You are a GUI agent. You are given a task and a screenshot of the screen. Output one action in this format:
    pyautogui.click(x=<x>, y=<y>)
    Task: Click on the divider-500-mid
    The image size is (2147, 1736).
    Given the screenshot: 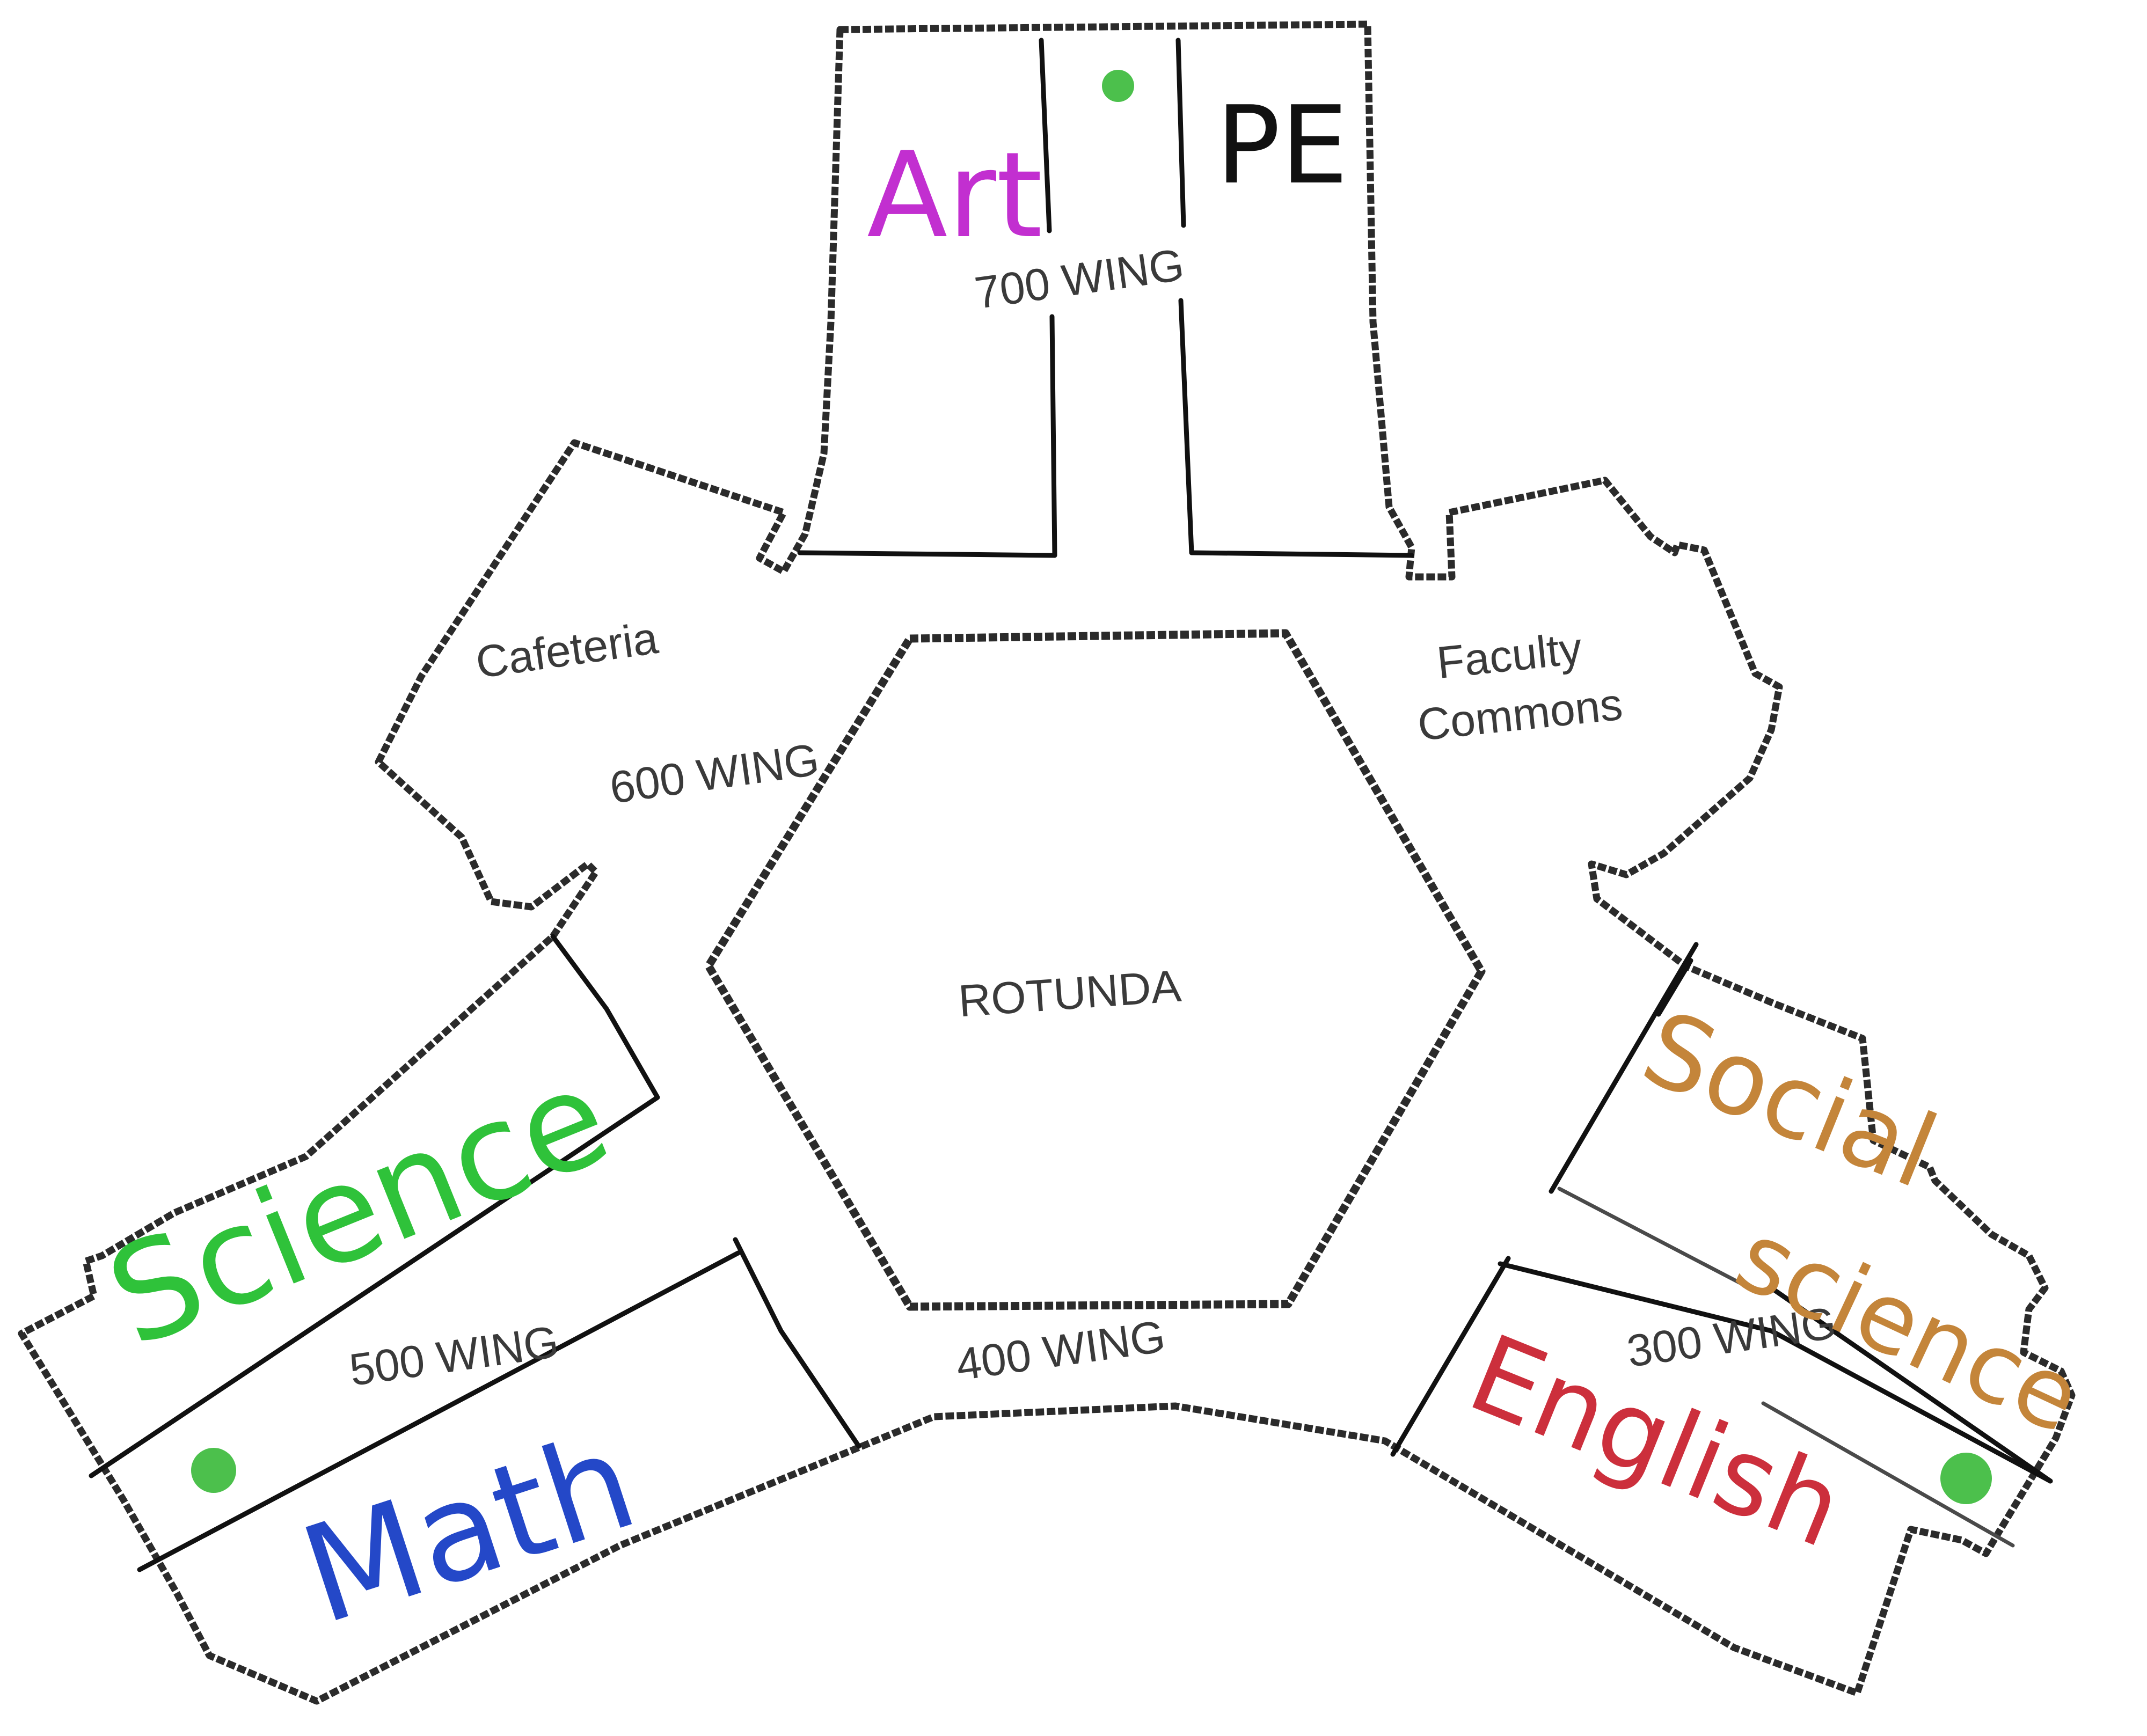 What is the action you would take?
    pyautogui.click(x=439, y=1411)
    